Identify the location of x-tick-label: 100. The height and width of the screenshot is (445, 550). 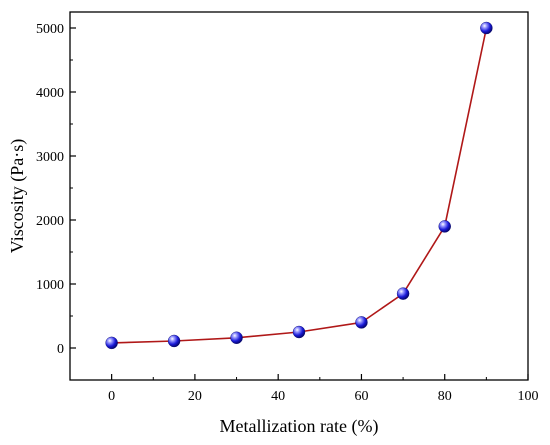
(528, 396).